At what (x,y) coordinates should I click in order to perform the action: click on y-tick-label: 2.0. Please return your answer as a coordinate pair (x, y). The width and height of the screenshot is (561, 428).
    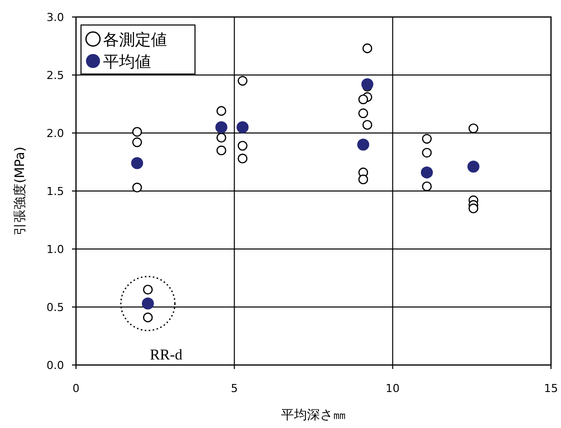
    Looking at the image, I should click on (55, 133).